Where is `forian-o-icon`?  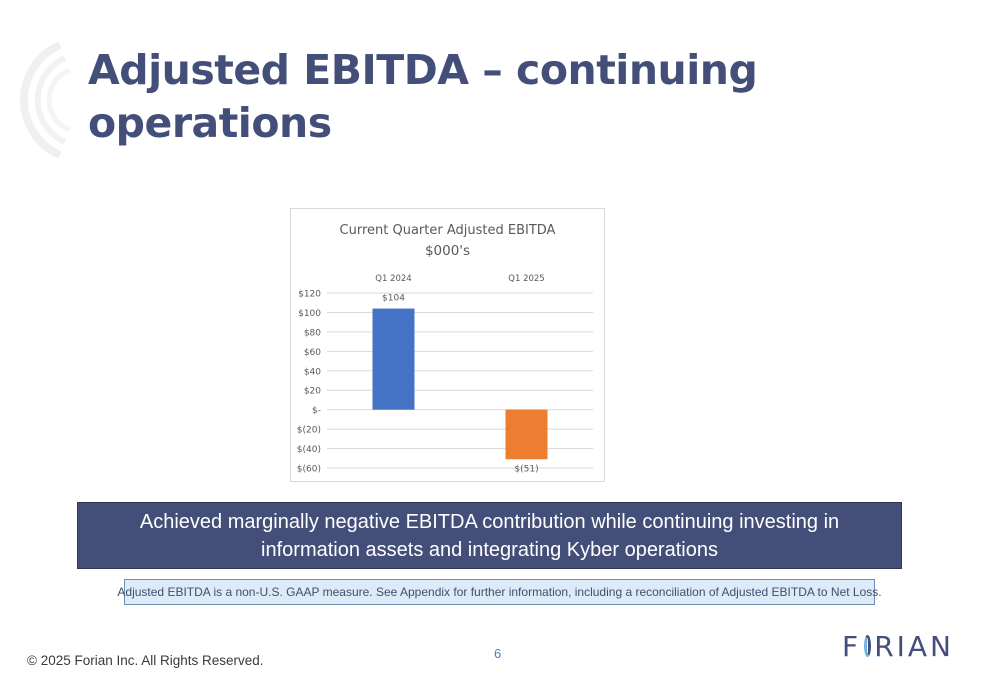
forian-o-icon is located at coordinates (868, 646).